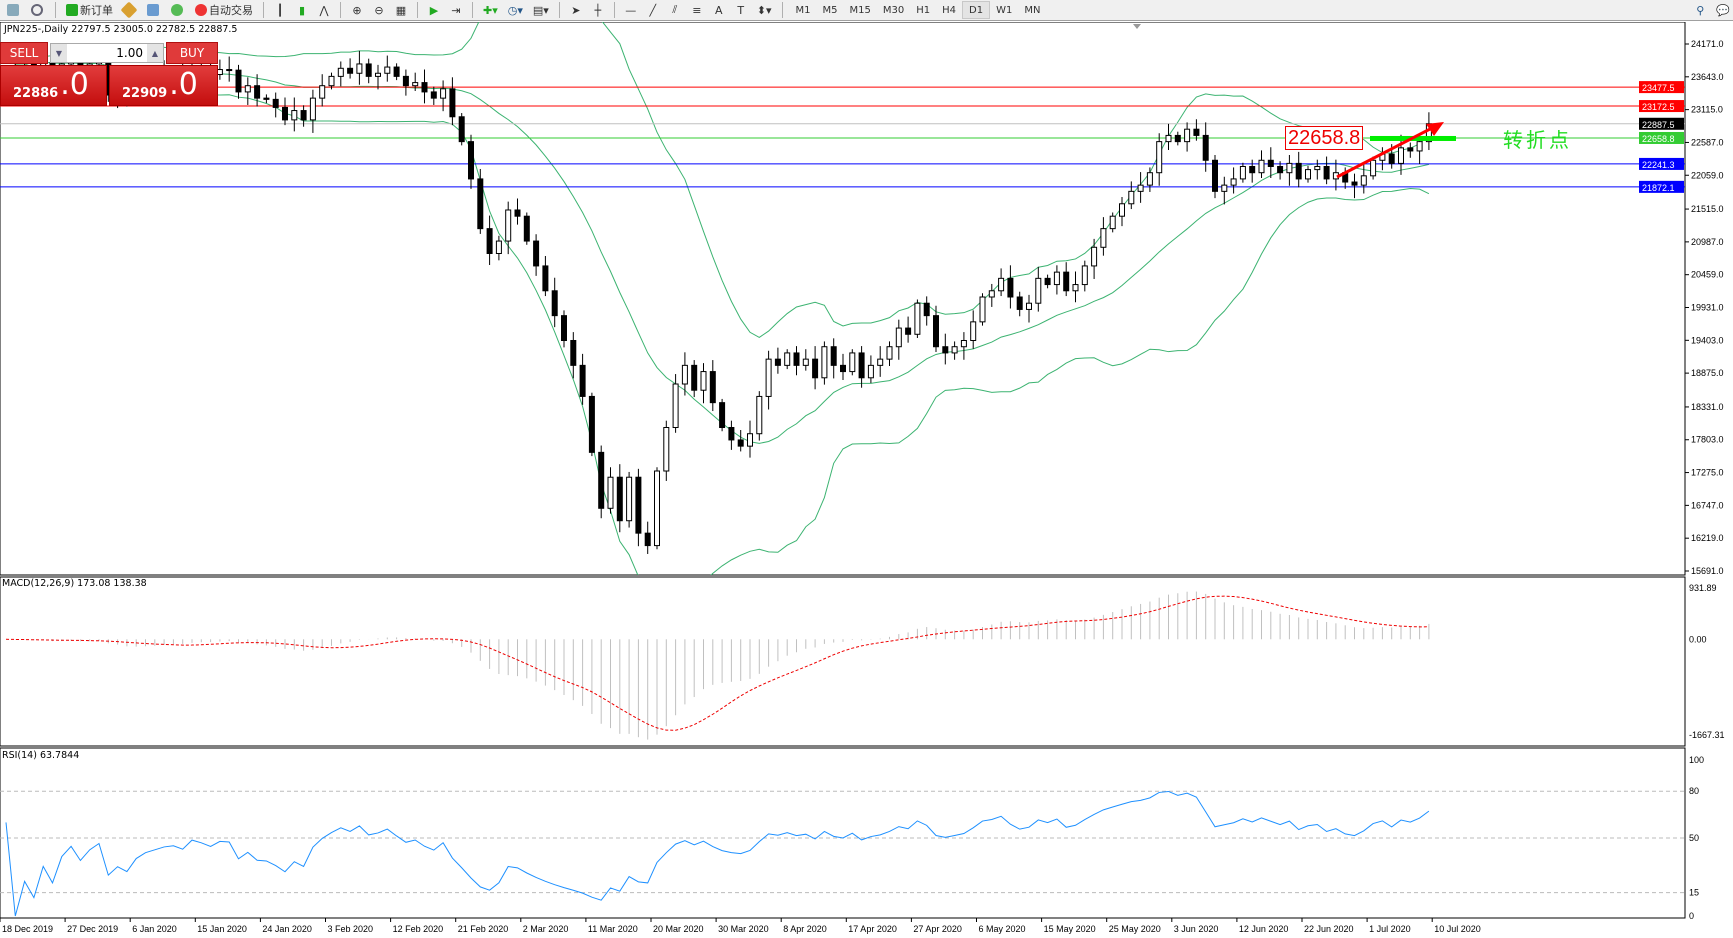  Describe the element at coordinates (653, 10) in the screenshot. I see `trendline-icon: ╱` at that location.